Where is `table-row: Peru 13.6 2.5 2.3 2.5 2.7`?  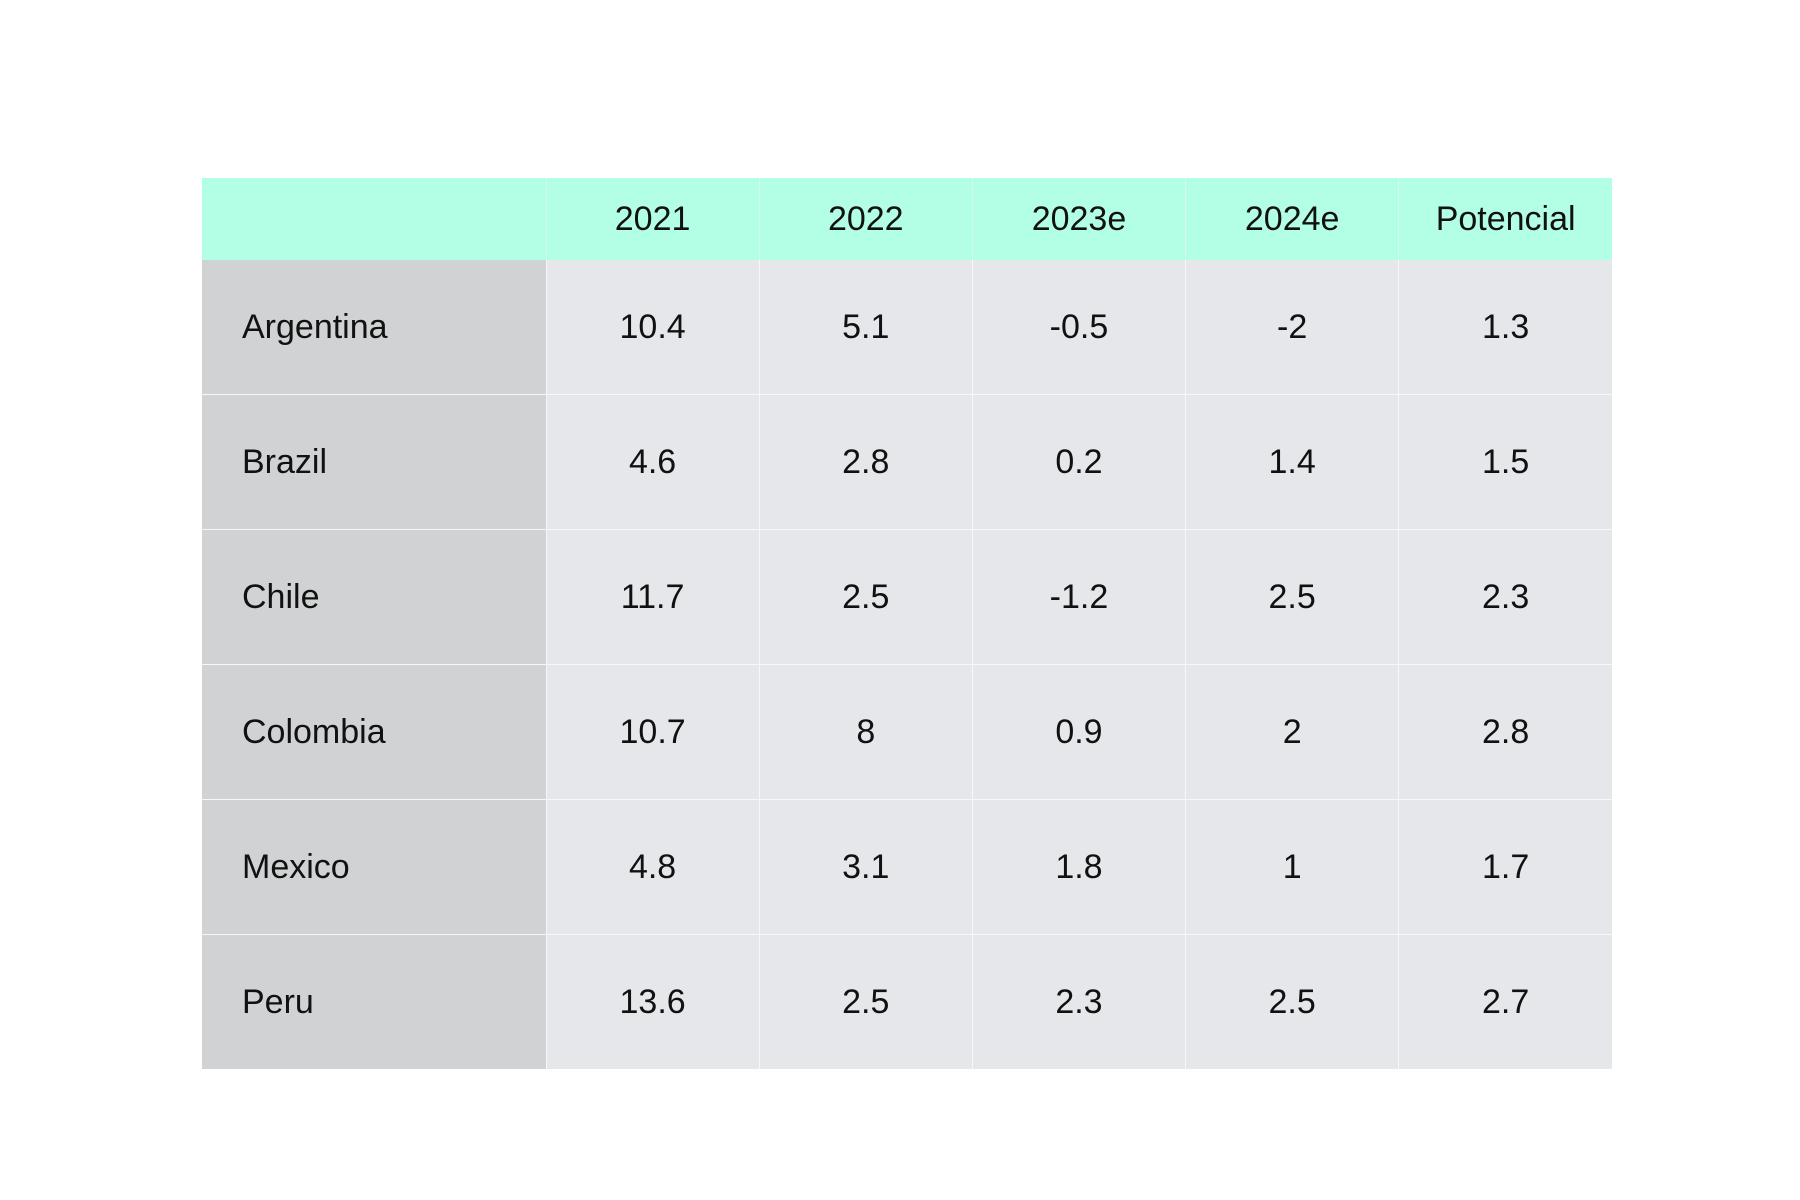
table-row: Peru 13.6 2.5 2.3 2.5 2.7 is located at coordinates (907, 1001).